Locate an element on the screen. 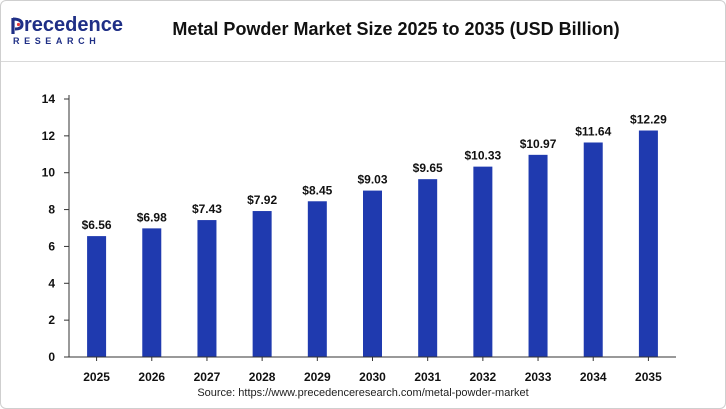  x-tick-label: 2030 is located at coordinates (372, 377).